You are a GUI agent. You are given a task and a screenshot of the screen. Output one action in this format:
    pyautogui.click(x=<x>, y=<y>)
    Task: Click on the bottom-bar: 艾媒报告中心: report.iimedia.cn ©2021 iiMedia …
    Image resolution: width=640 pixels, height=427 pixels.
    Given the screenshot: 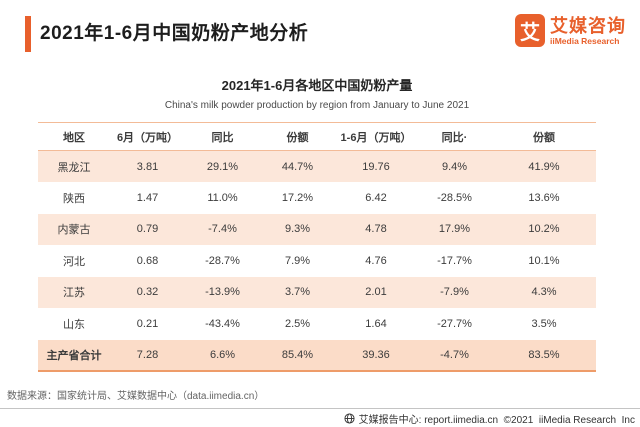 What is the action you would take?
    pyautogui.click(x=320, y=417)
    